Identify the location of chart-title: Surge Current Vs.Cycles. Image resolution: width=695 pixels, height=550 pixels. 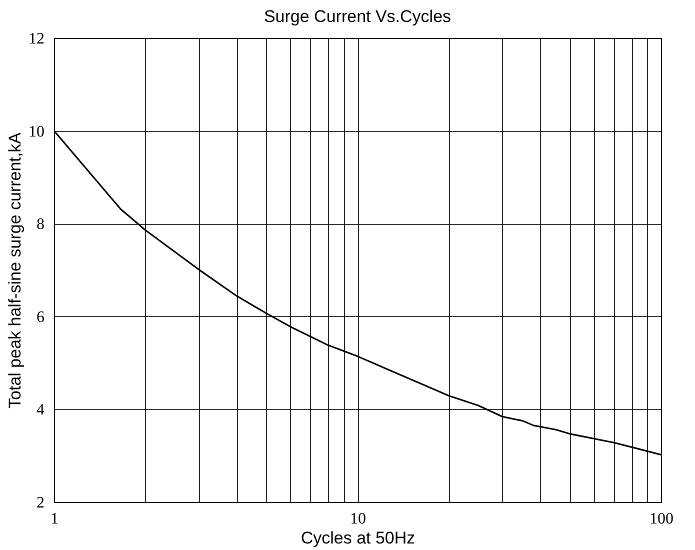
(358, 16).